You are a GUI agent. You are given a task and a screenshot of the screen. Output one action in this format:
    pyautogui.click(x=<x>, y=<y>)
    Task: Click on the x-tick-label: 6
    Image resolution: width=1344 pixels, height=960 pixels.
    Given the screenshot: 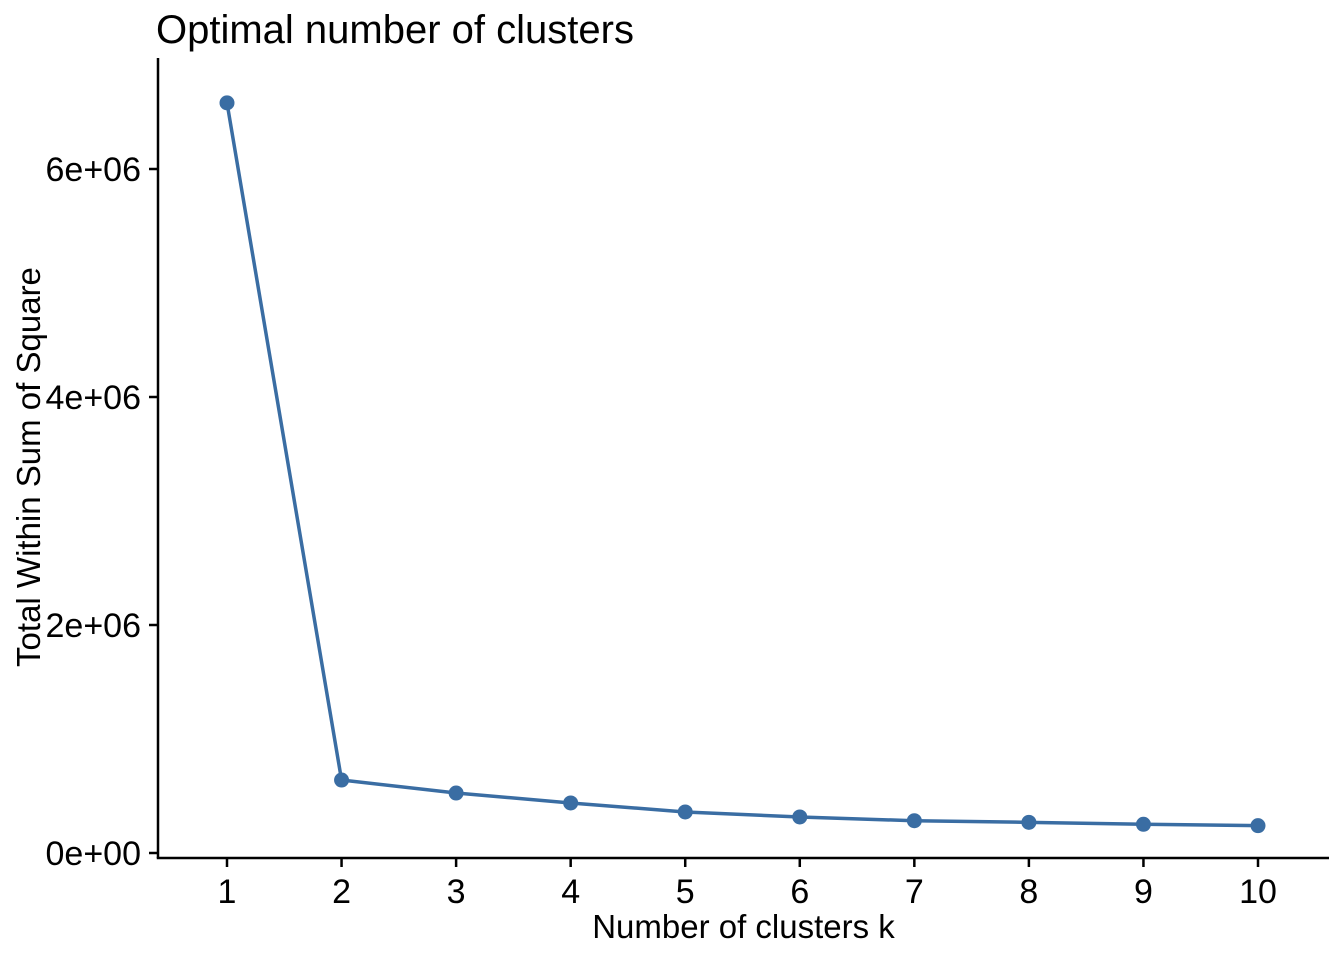 What is the action you would take?
    pyautogui.click(x=799, y=892)
    